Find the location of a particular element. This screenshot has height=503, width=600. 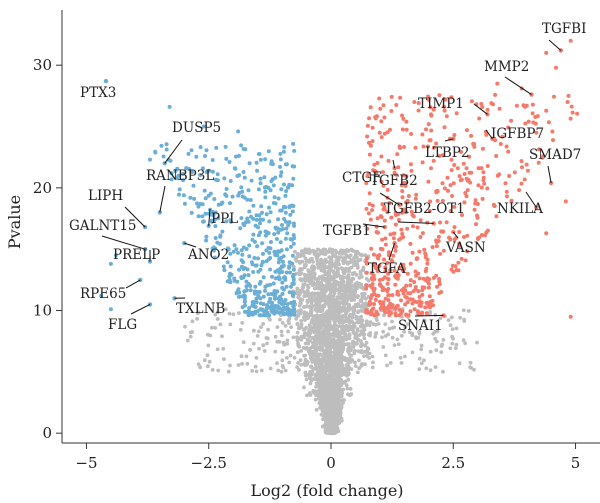

y-axis-title: Pvalue is located at coordinates (14, 222).